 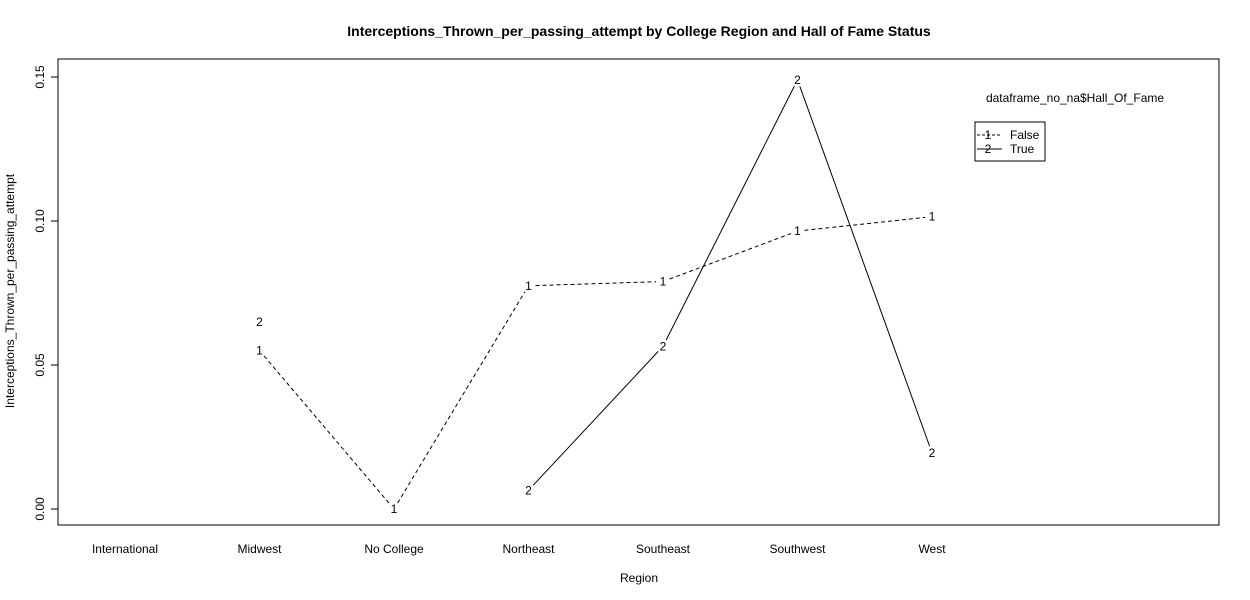 I want to click on x-tick-label: Midwest, so click(x=259, y=549).